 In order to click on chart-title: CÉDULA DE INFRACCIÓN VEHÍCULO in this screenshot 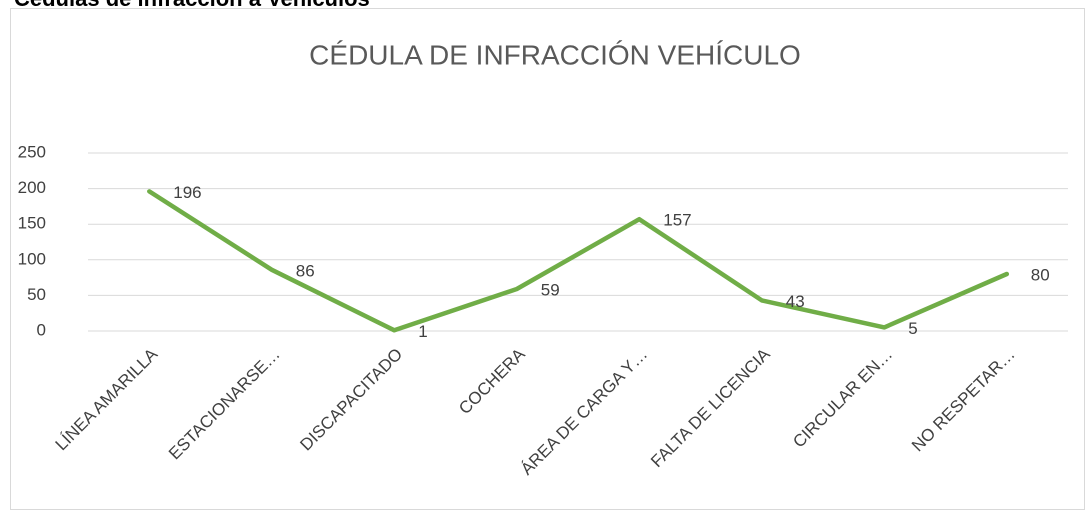, I will do `click(555, 54)`.